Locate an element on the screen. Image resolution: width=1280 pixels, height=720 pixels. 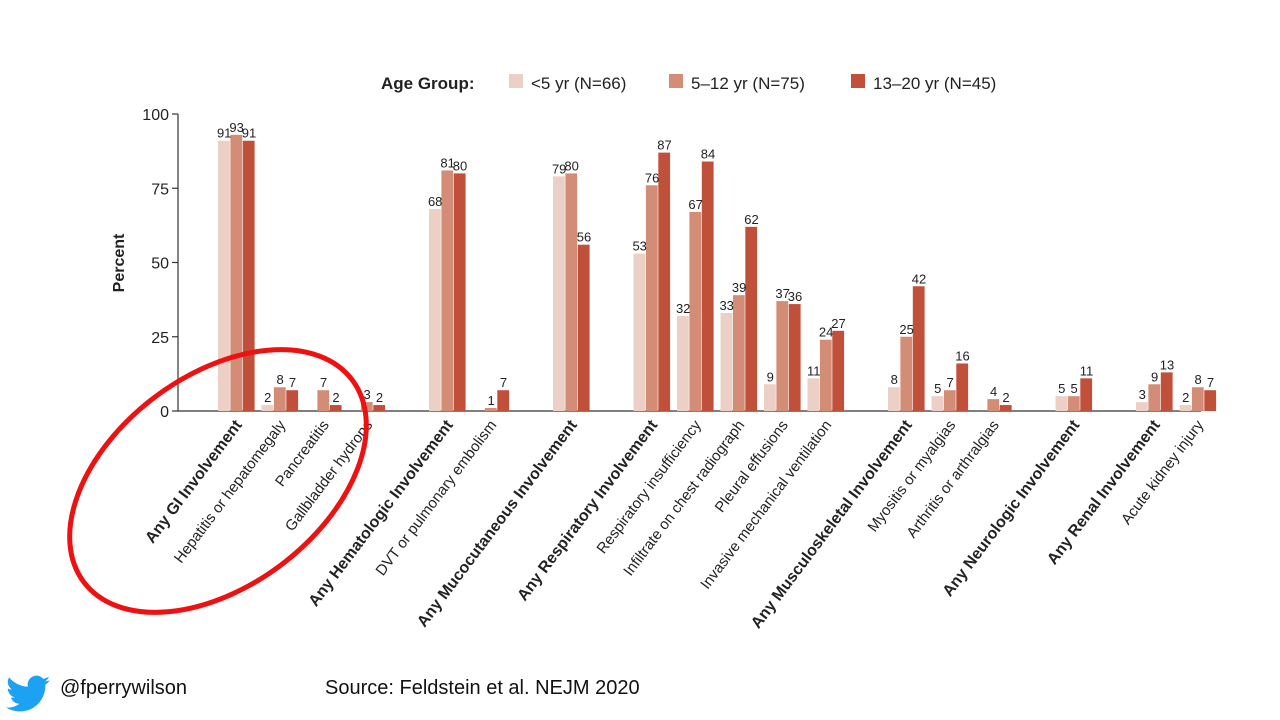
bar-infiltrate-on-chest-radiograph-s3 is located at coordinates (751, 318).